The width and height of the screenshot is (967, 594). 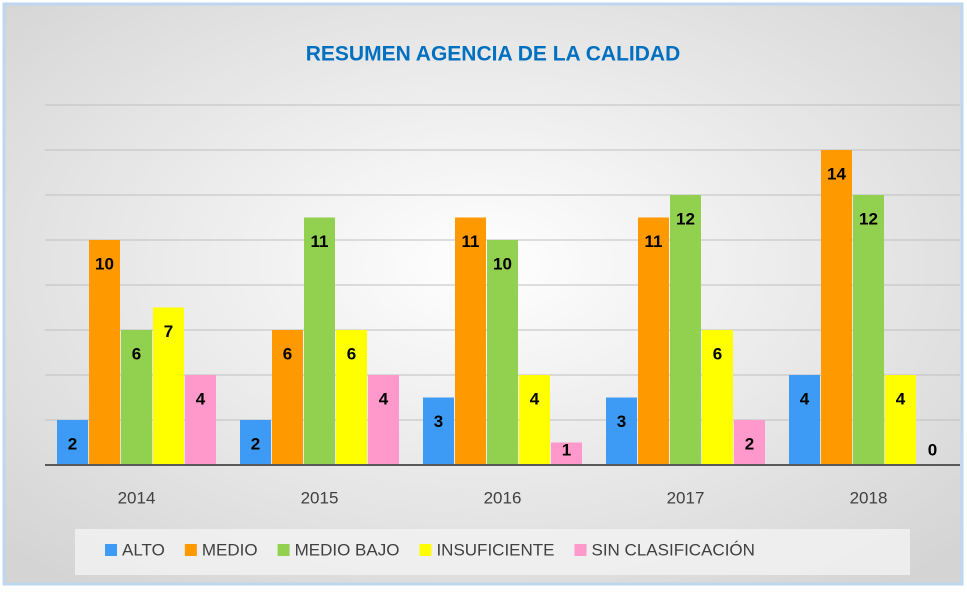 What do you see at coordinates (566, 449) in the screenshot?
I see `data-label: 1` at bounding box center [566, 449].